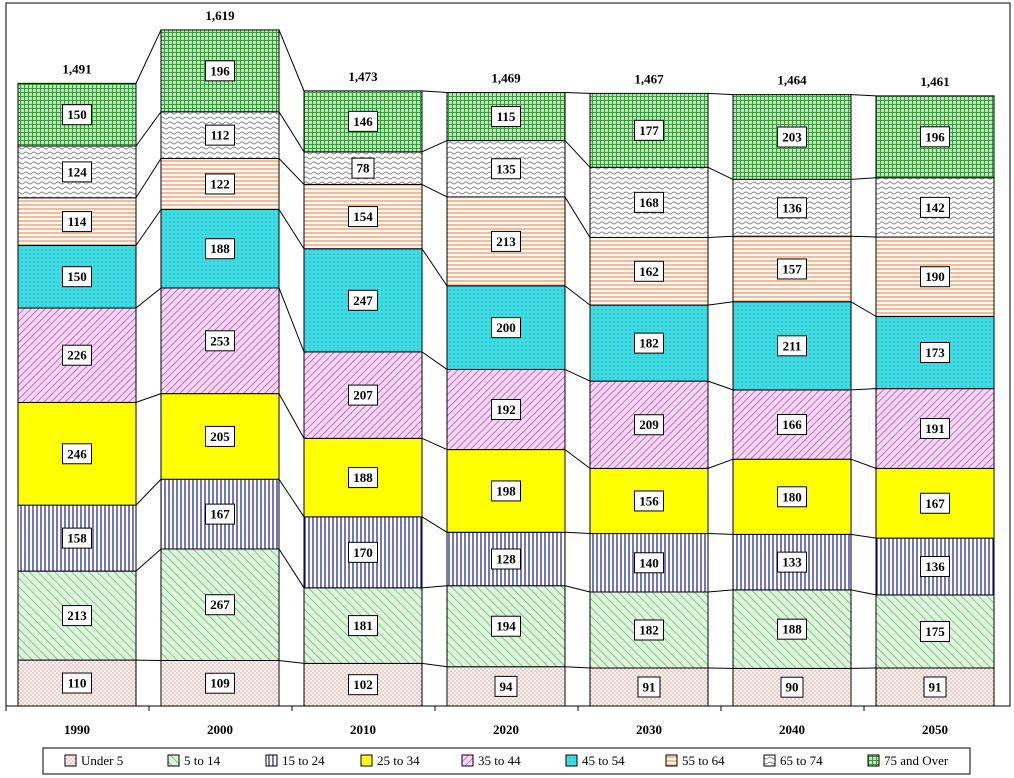 The image size is (1014, 778). Describe the element at coordinates (649, 78) in the screenshot. I see `total-label-2030: 1,467` at that location.